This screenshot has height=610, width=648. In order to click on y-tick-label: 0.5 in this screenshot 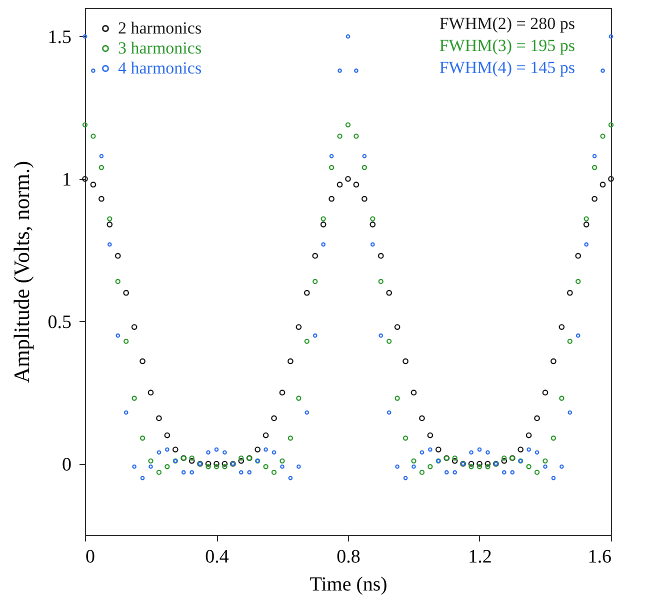, I will do `click(60, 322)`.